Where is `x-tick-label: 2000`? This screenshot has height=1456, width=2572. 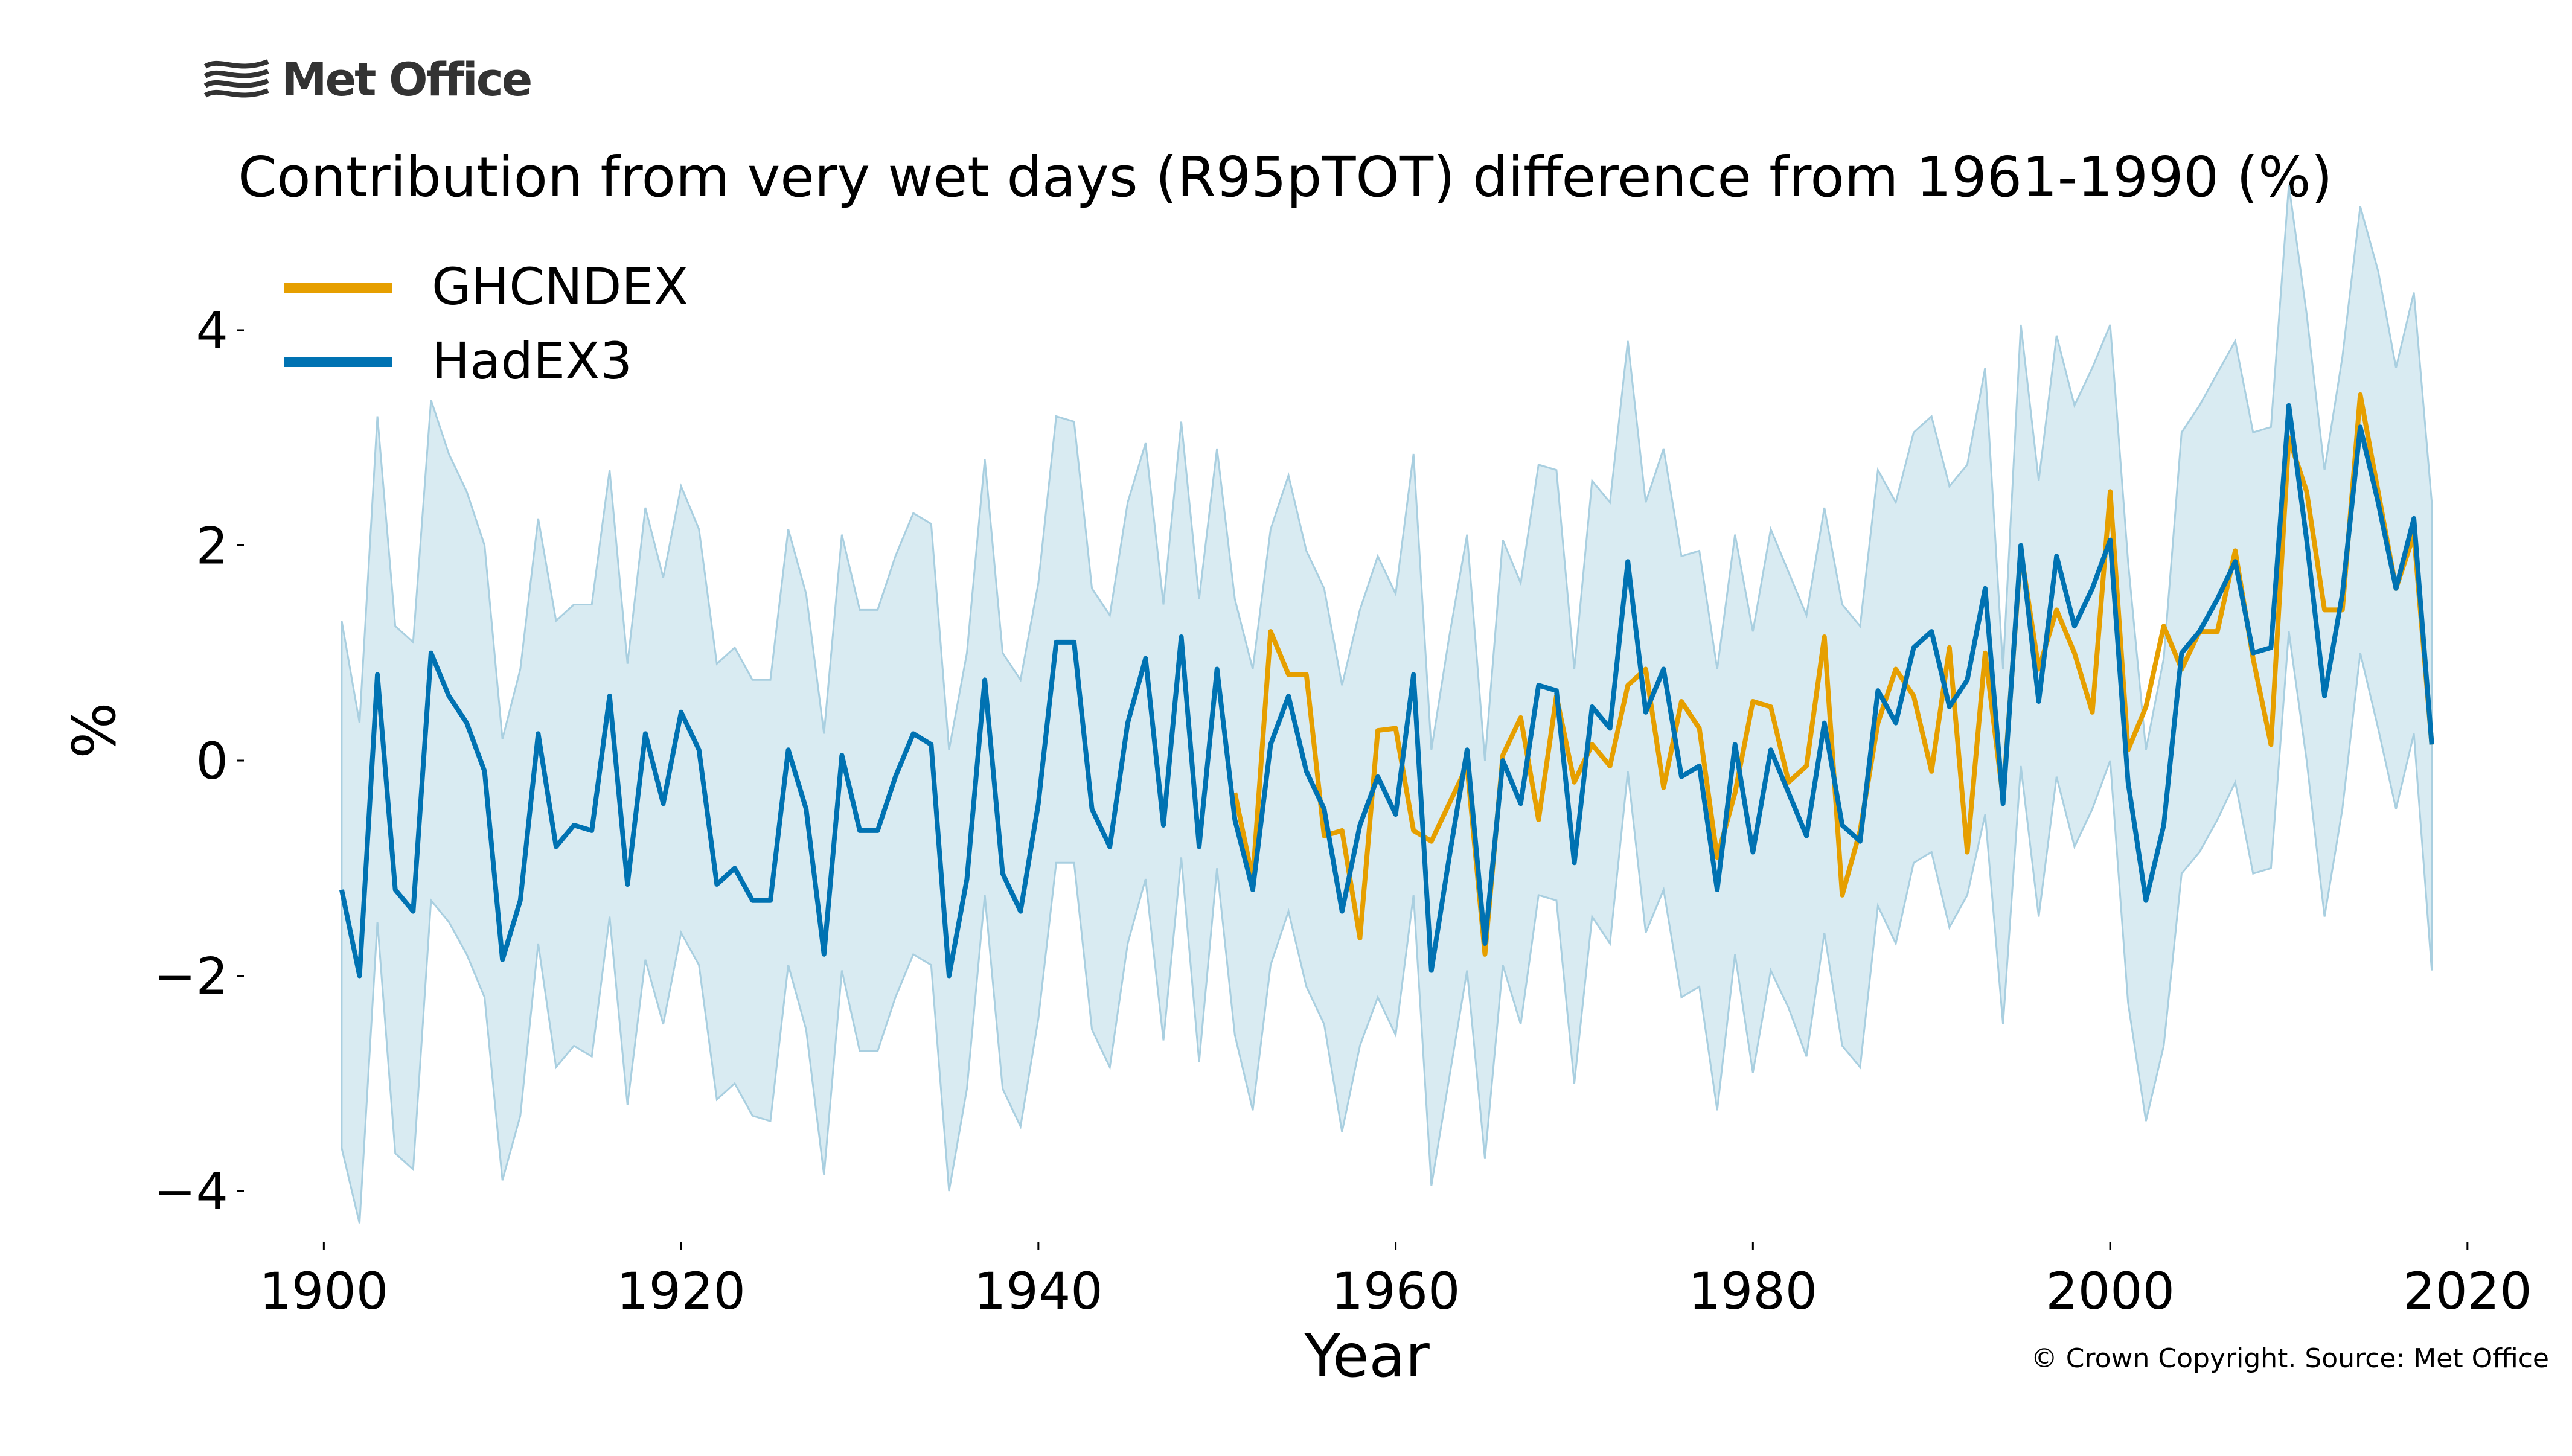 x-tick-label: 2000 is located at coordinates (2110, 1292).